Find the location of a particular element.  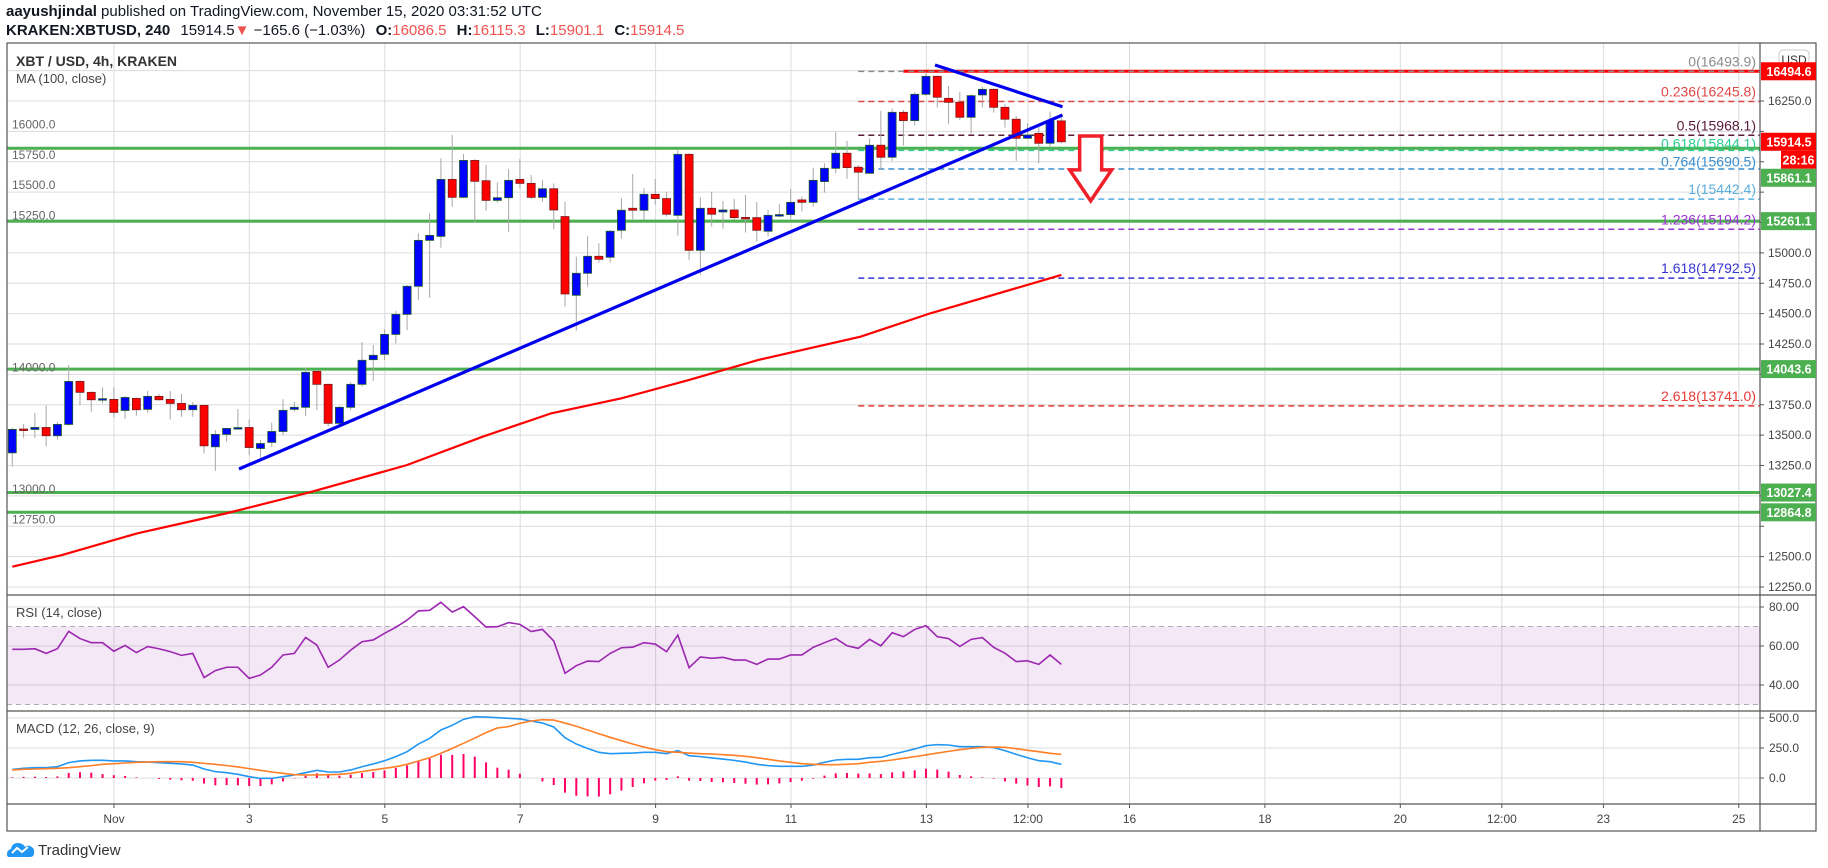

fib-level-label: 1.618(14792.5) is located at coordinates (1708, 268).